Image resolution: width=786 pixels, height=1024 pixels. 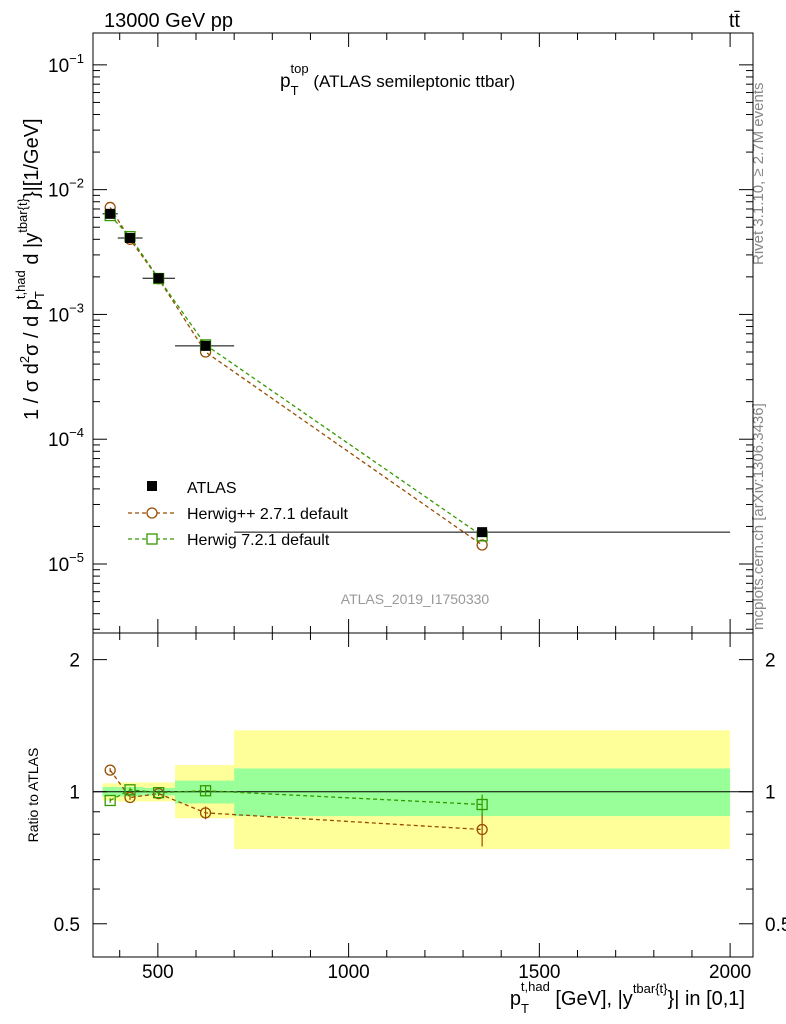 What do you see at coordinates (258, 540) in the screenshot?
I see `legend-label-herwig7: Herwig 7.2.1 default` at bounding box center [258, 540].